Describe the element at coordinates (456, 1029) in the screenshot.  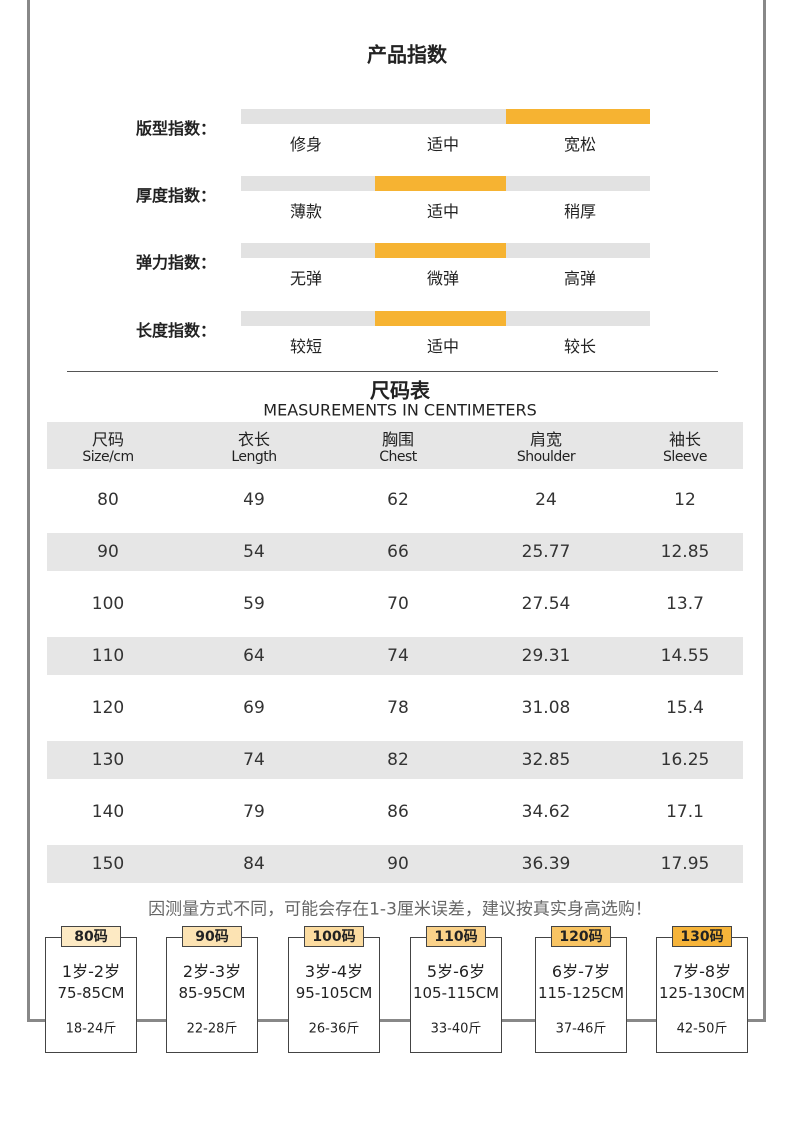
I see `card-weight: 33-40斤` at that location.